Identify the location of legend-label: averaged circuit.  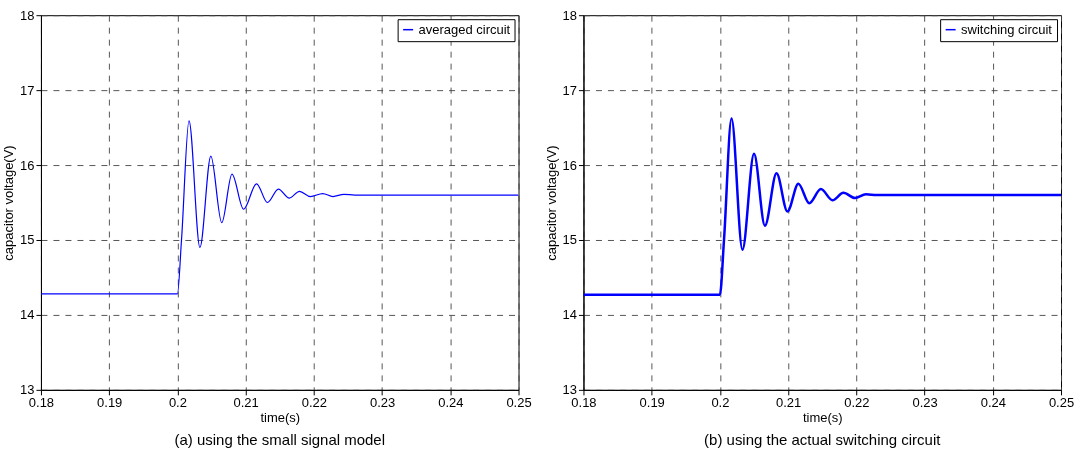
(464, 29).